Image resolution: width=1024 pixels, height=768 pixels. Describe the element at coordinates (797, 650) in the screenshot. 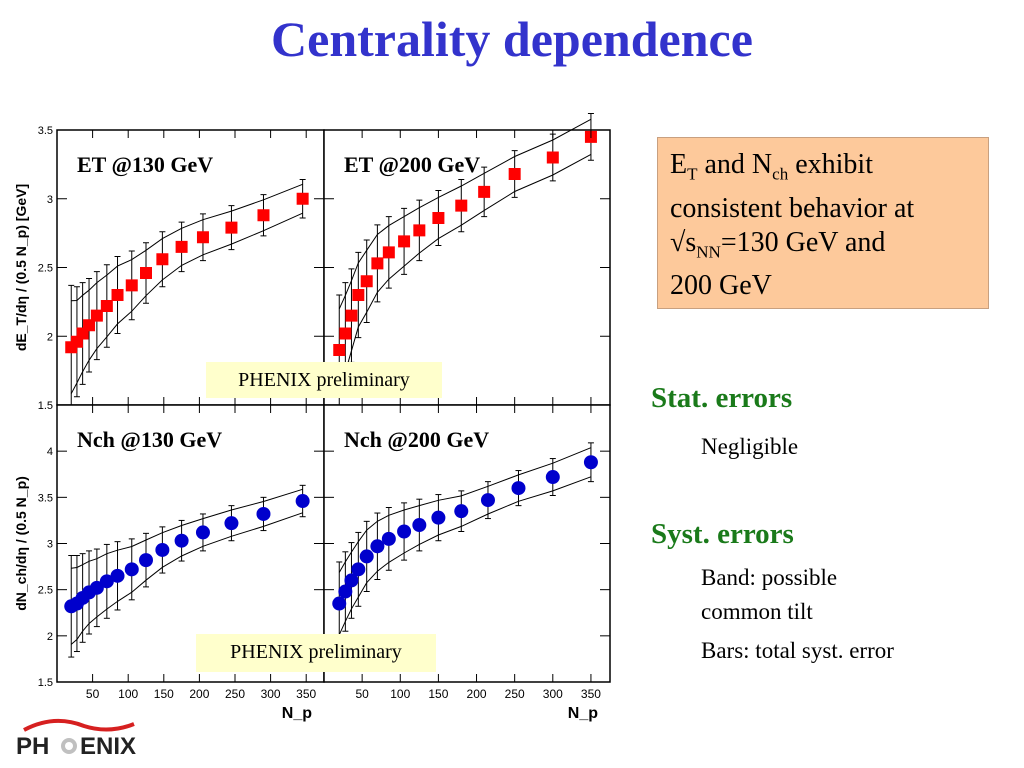

I see `syst-bars-text: Bars: total syst. error` at that location.